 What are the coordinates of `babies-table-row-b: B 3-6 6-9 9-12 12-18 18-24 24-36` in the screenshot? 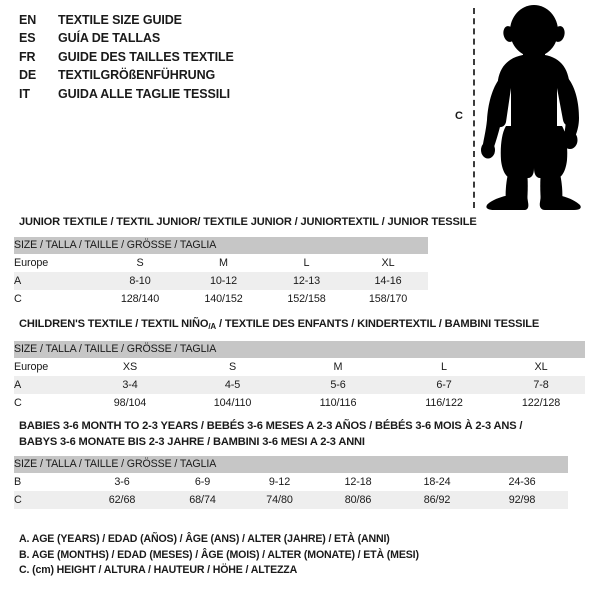 It's located at (291, 482).